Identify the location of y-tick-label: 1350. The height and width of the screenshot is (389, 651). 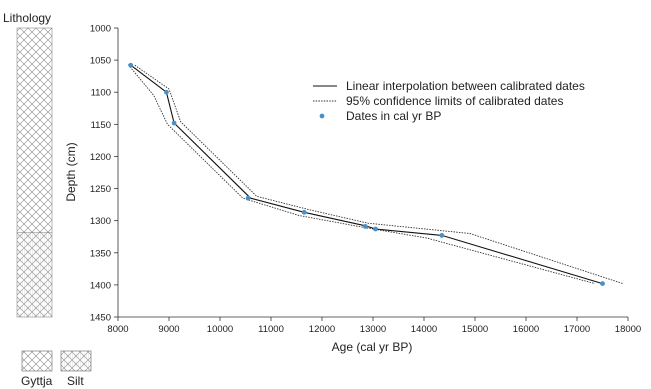
(100, 253).